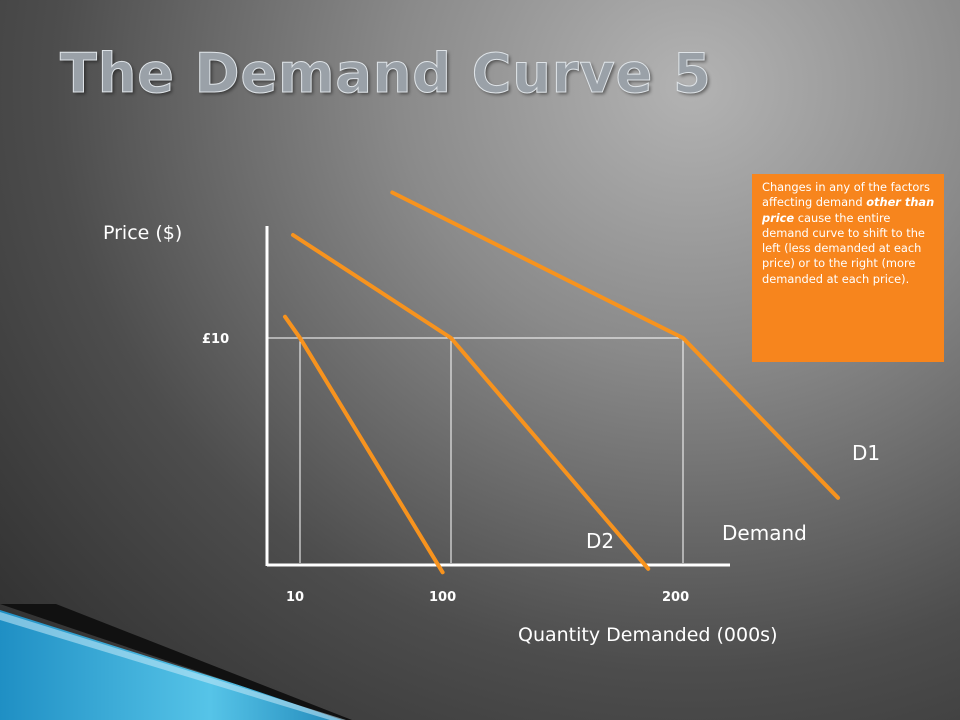 This screenshot has width=960, height=720. Describe the element at coordinates (442, 597) in the screenshot. I see `x-tick-label: 100` at that location.